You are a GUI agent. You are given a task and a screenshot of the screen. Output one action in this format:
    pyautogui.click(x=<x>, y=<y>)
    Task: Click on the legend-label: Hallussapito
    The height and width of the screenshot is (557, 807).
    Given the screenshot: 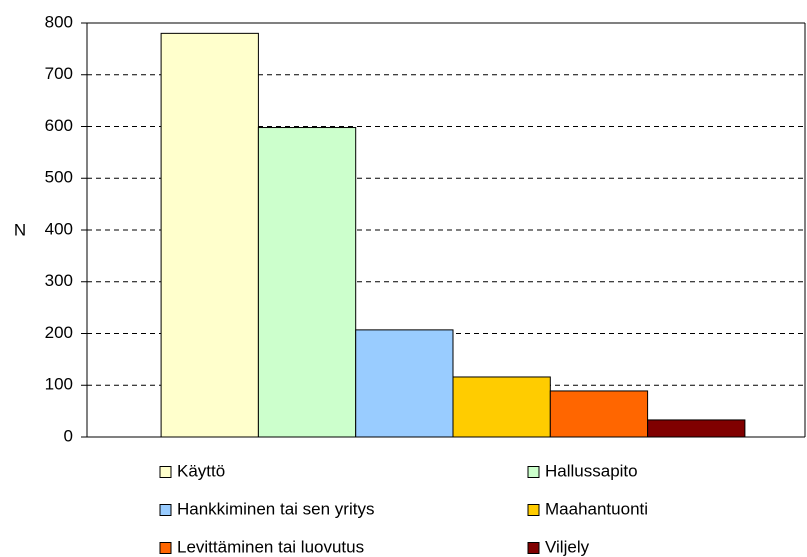 What is the action you would take?
    pyautogui.click(x=591, y=470)
    